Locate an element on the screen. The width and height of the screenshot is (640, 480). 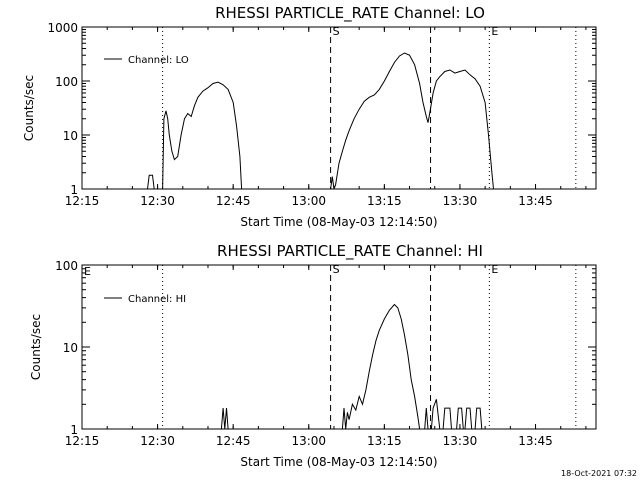
chart-title-hi: RHESSI PARTICLE_RATE Channel: HI is located at coordinates (350, 251).